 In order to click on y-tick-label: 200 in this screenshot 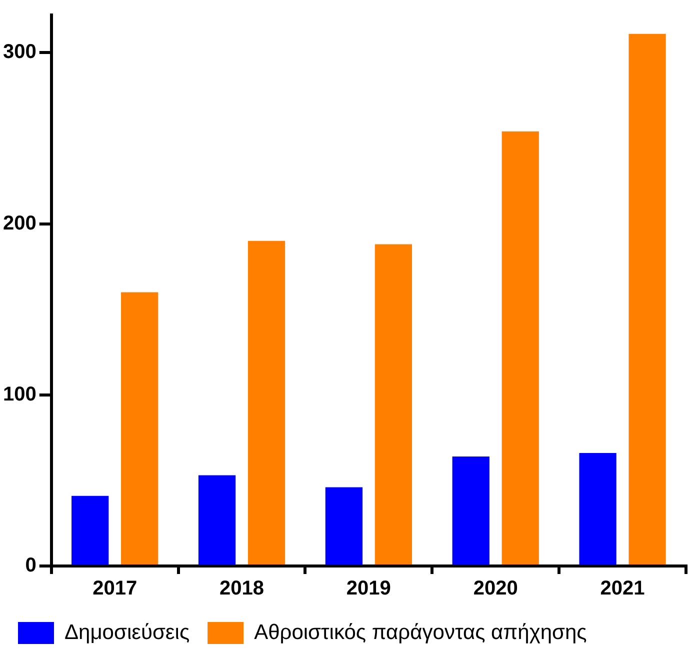, I will do `click(19, 223)`.